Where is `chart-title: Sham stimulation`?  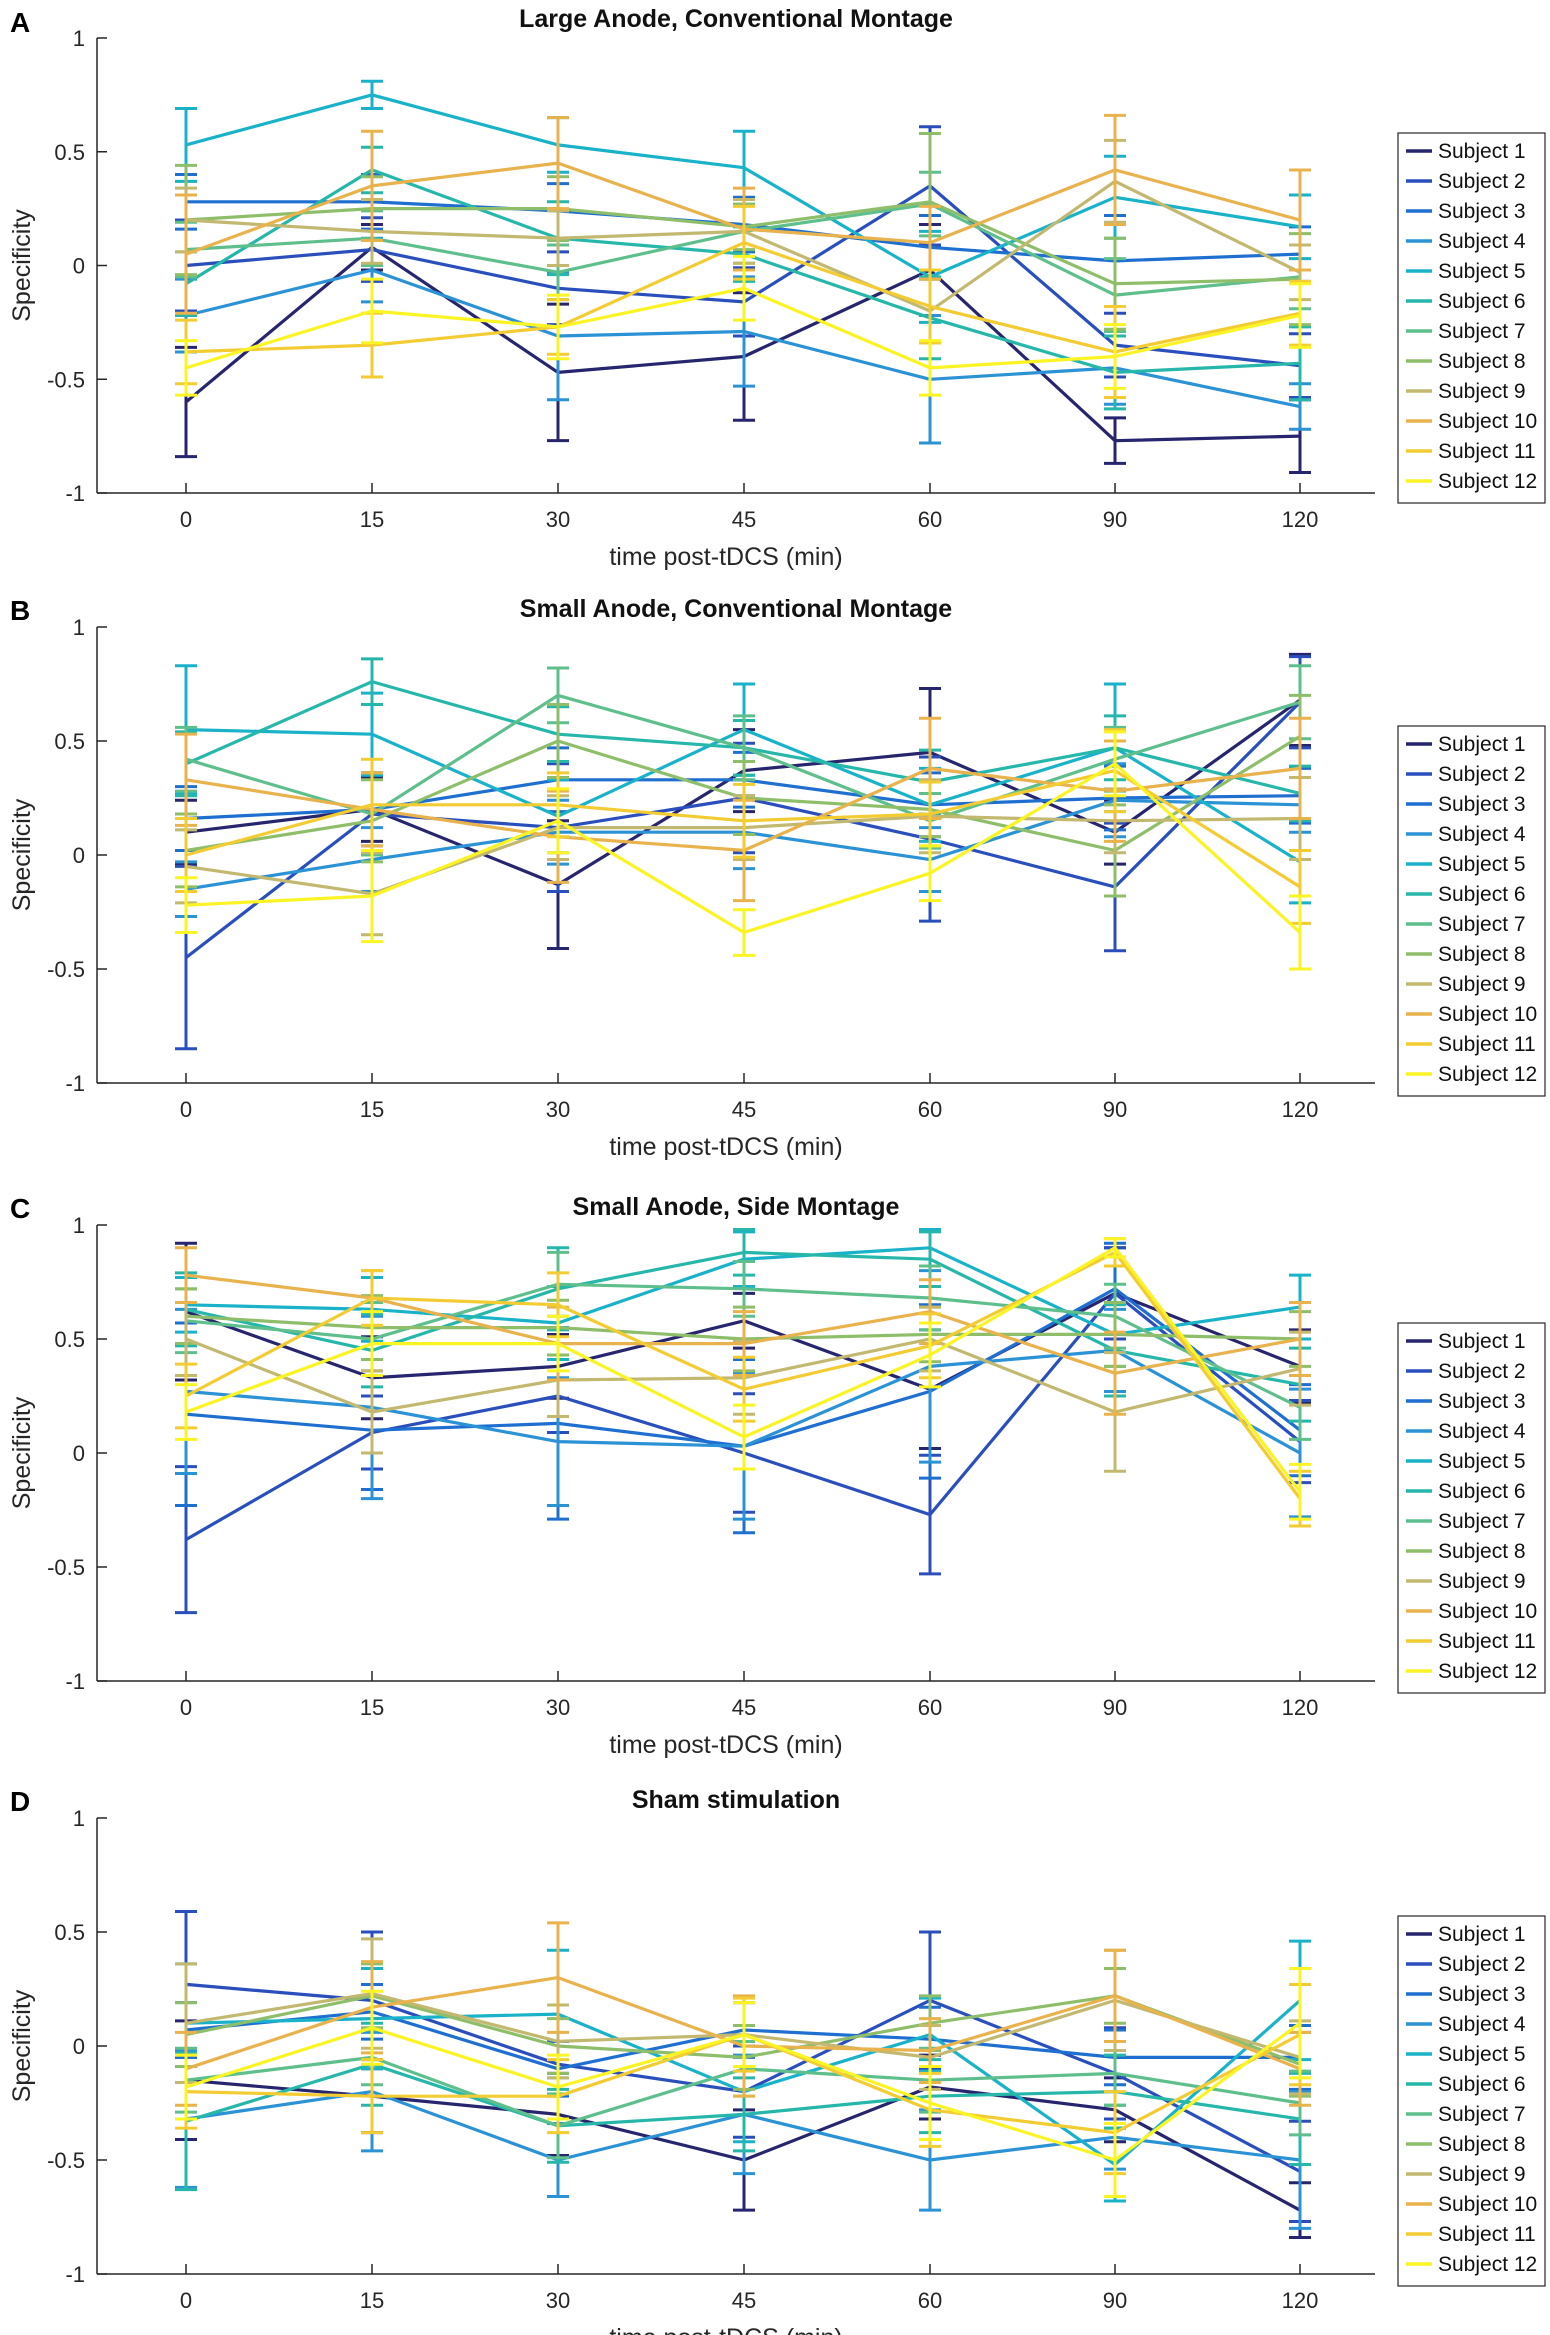 chart-title: Sham stimulation is located at coordinates (736, 1800).